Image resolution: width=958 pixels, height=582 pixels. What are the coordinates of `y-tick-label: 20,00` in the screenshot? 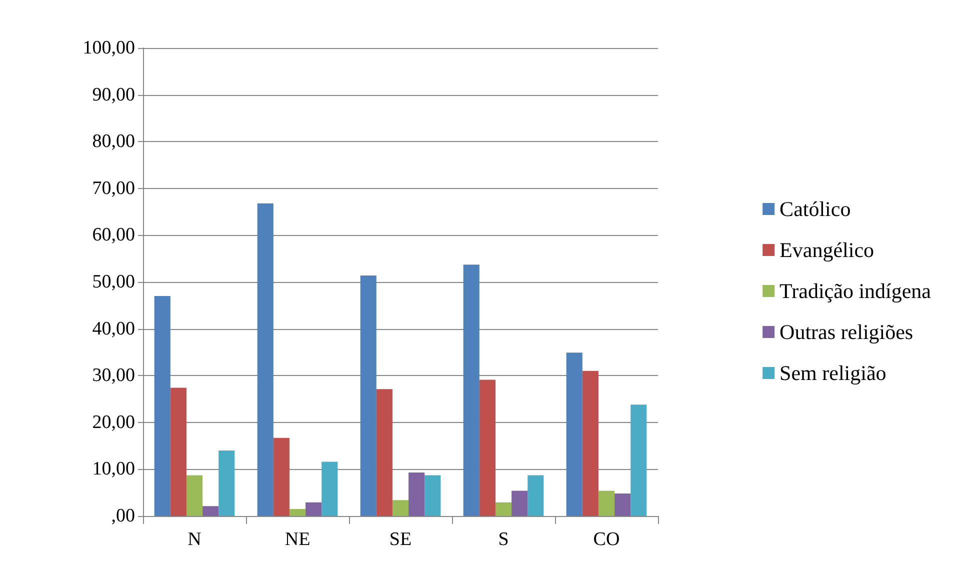 It's located at (113, 422).